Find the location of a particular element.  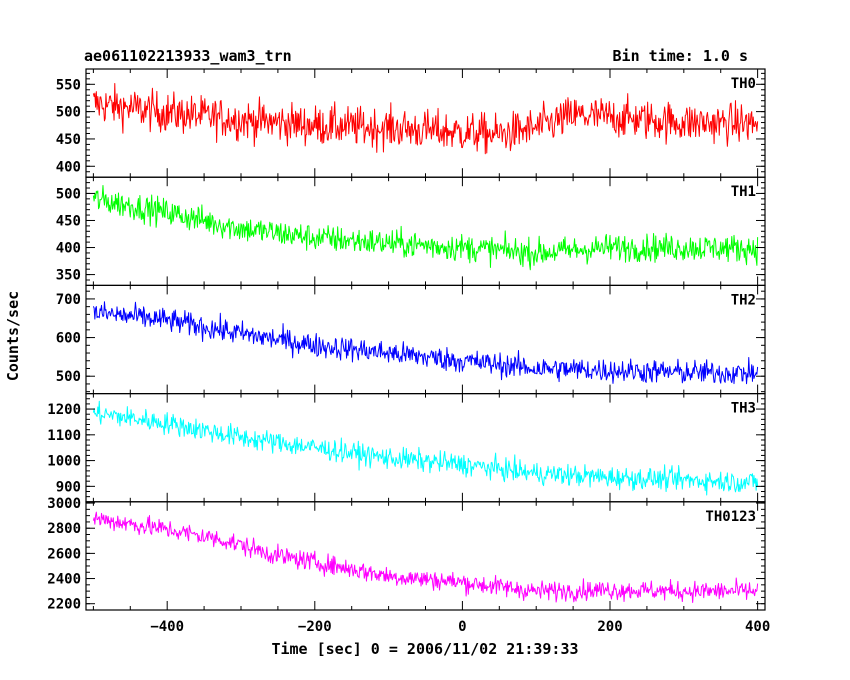

chart-title: ae061102213933_wam3_trn is located at coordinates (188, 56).